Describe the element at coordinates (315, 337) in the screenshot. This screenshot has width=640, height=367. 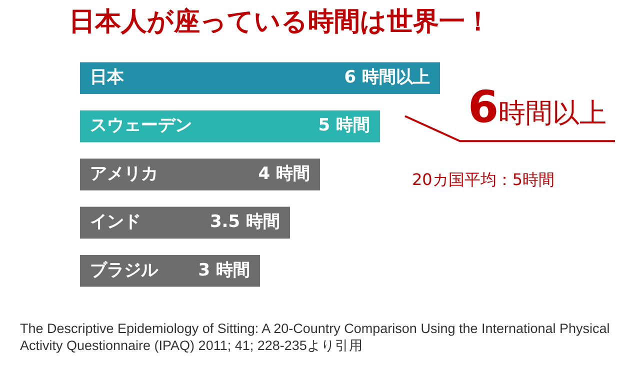
I see `text: The Descriptive Epidemiology of Sitting: A 20-Country Comparison Using the International Physical Activity Questionnaire (IPAQ) 2011; 41; 228-235より引用` at that location.